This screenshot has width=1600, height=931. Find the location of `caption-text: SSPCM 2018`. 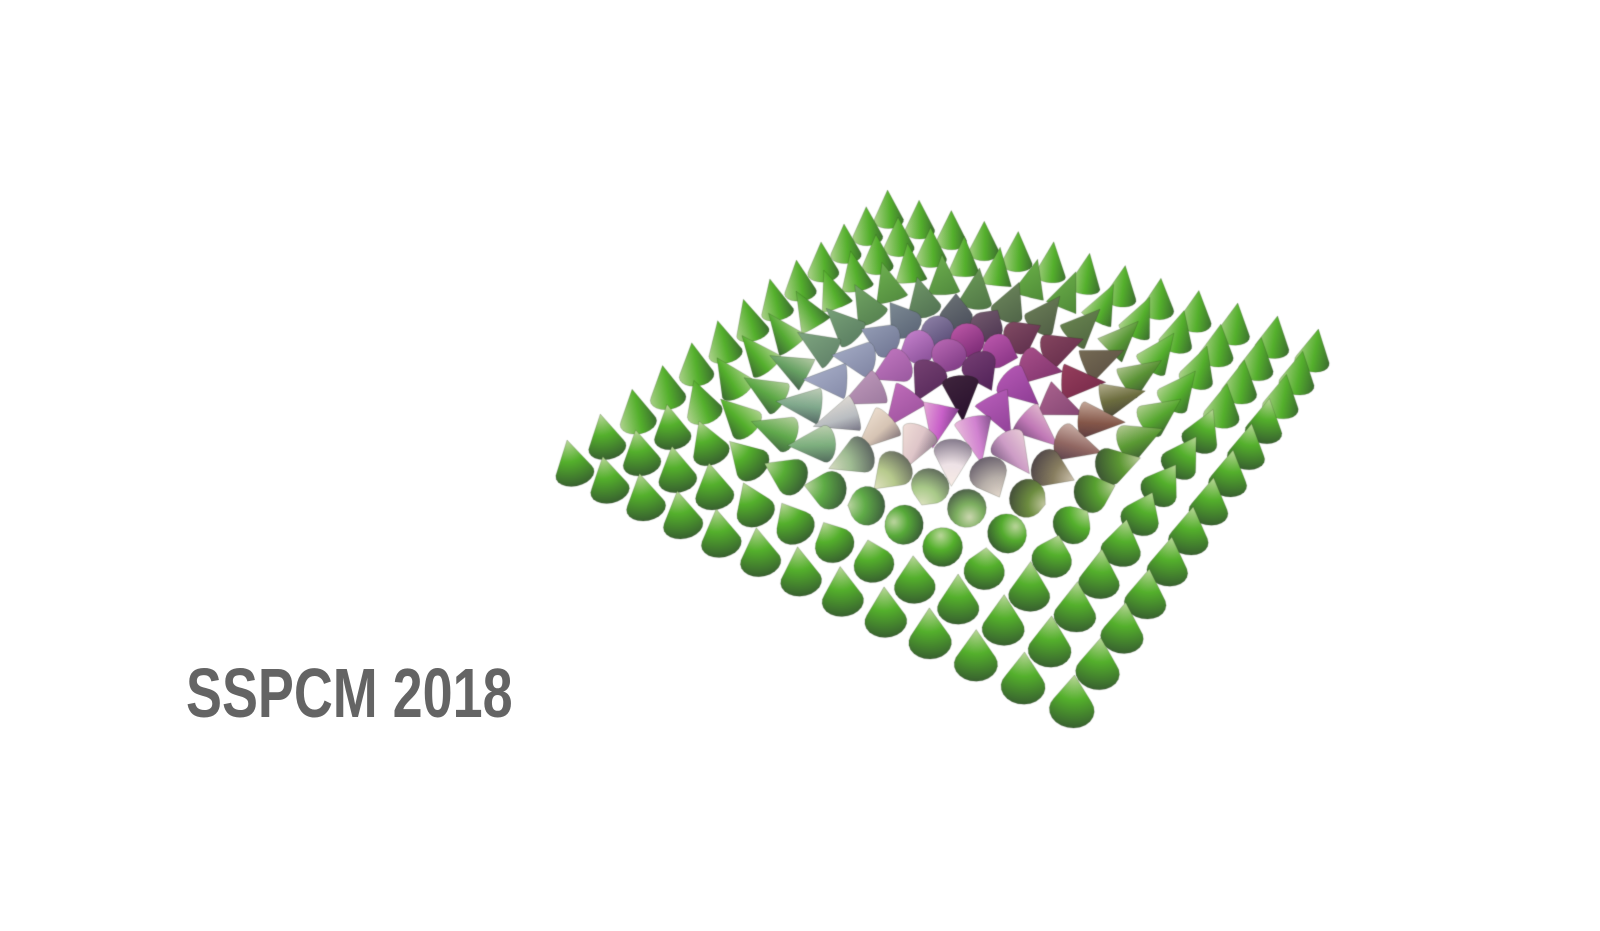

caption-text: SSPCM 2018 is located at coordinates (349, 693).